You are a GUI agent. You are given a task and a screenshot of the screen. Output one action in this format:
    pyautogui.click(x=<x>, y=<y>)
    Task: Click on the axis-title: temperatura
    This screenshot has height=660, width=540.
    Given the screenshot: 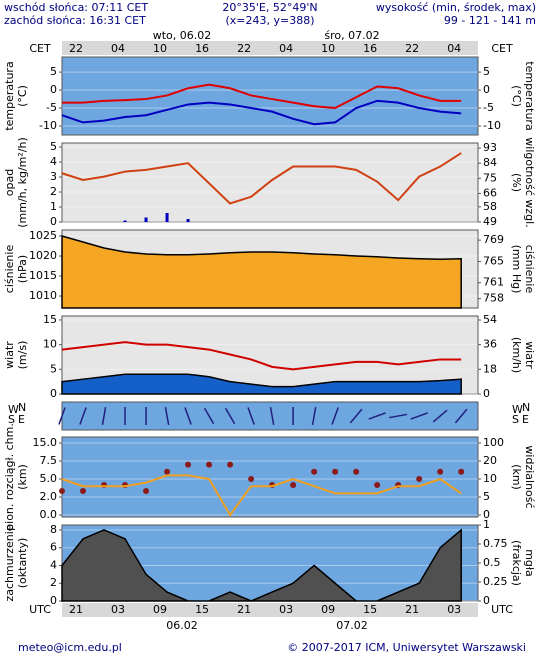 What is the action you would take?
    pyautogui.click(x=9, y=95)
    